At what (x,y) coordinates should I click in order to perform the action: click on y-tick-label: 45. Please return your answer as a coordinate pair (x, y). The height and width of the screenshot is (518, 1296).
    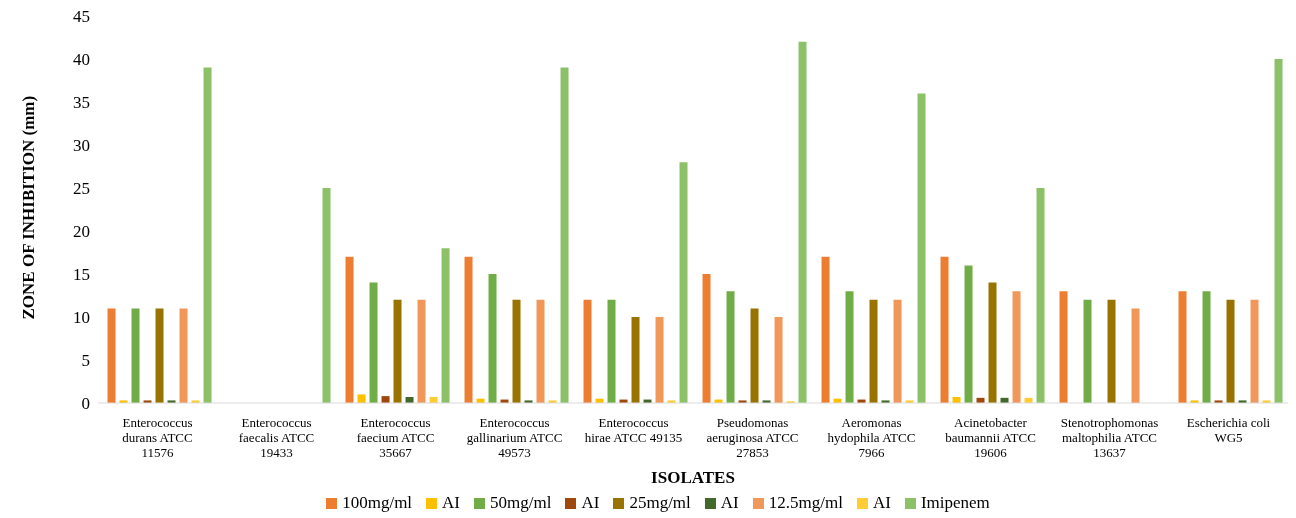
    Looking at the image, I should click on (81, 17).